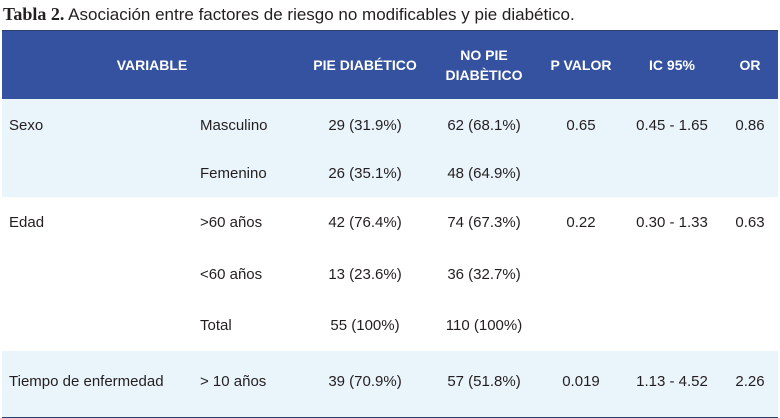  What do you see at coordinates (484, 381) in the screenshot?
I see `cell-no-pie-diabetico: 57 (51.8%)` at bounding box center [484, 381].